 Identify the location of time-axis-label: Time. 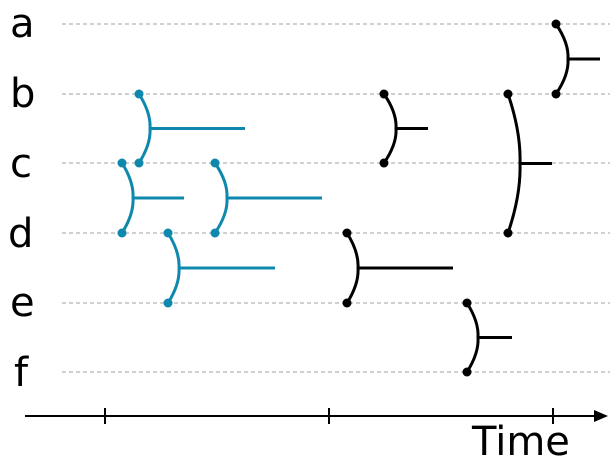
(520, 440).